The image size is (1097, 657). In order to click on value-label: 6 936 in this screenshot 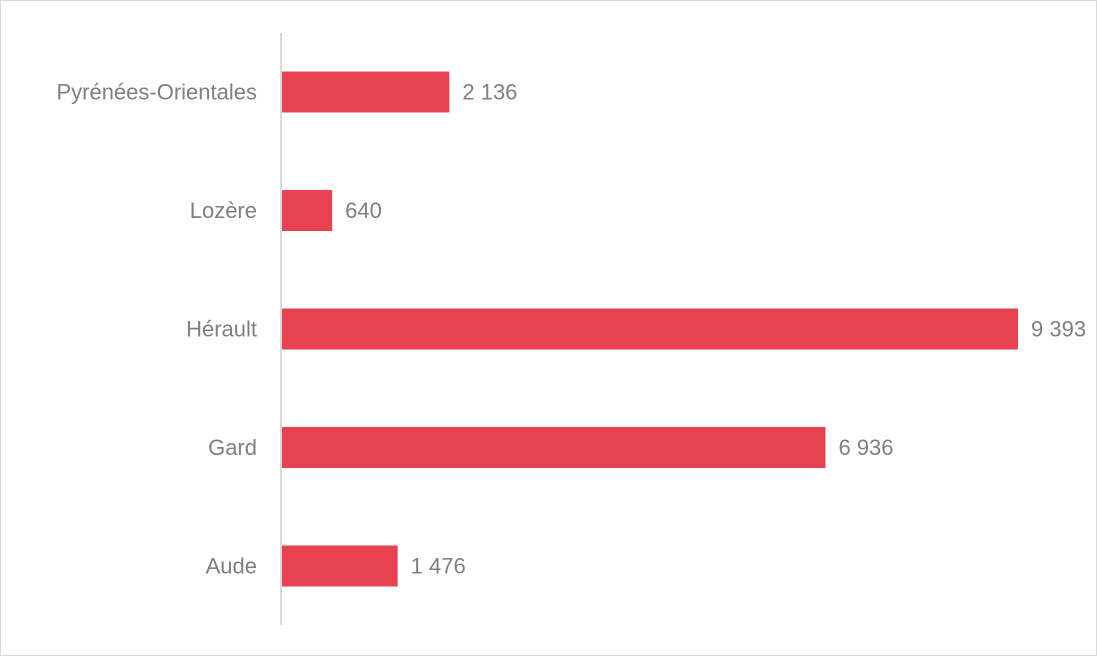, I will do `click(865, 447)`.